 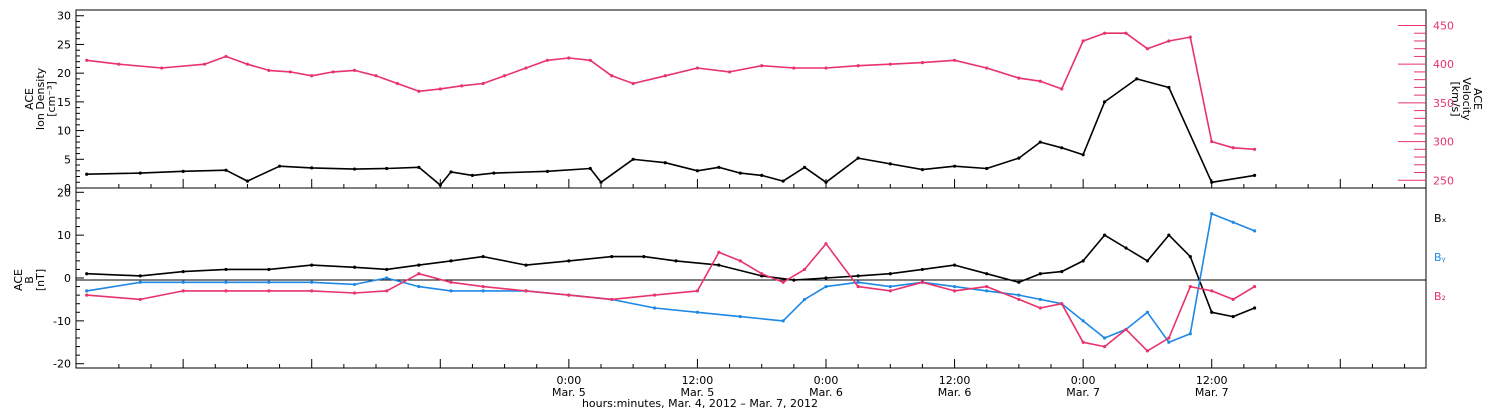 What do you see at coordinates (1443, 103) in the screenshot?
I see `top-right-tick-label: 350` at bounding box center [1443, 103].